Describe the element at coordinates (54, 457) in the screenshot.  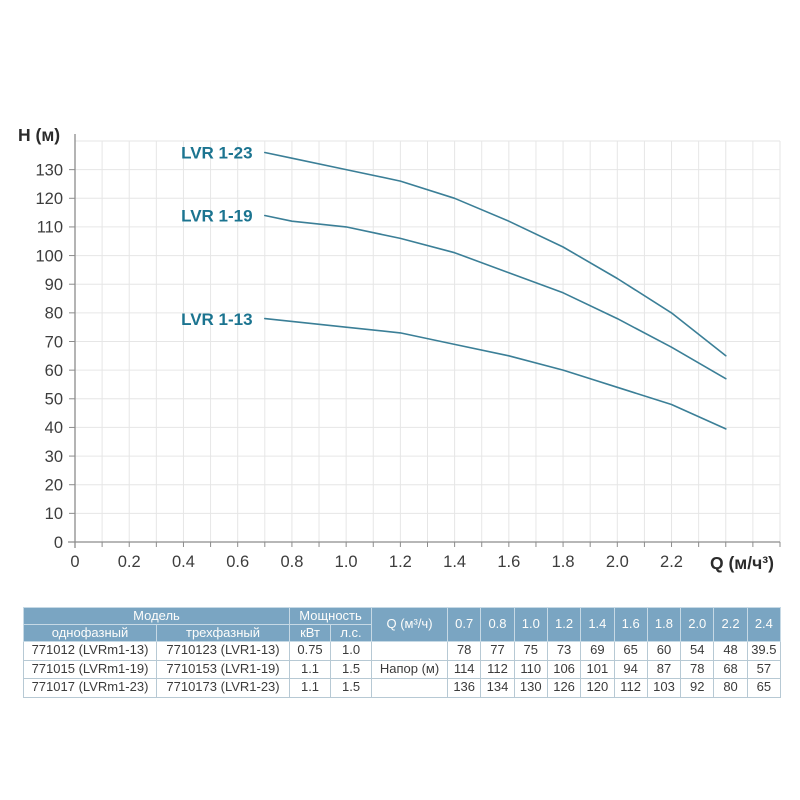
I see `y-tick-label: 30` at that location.